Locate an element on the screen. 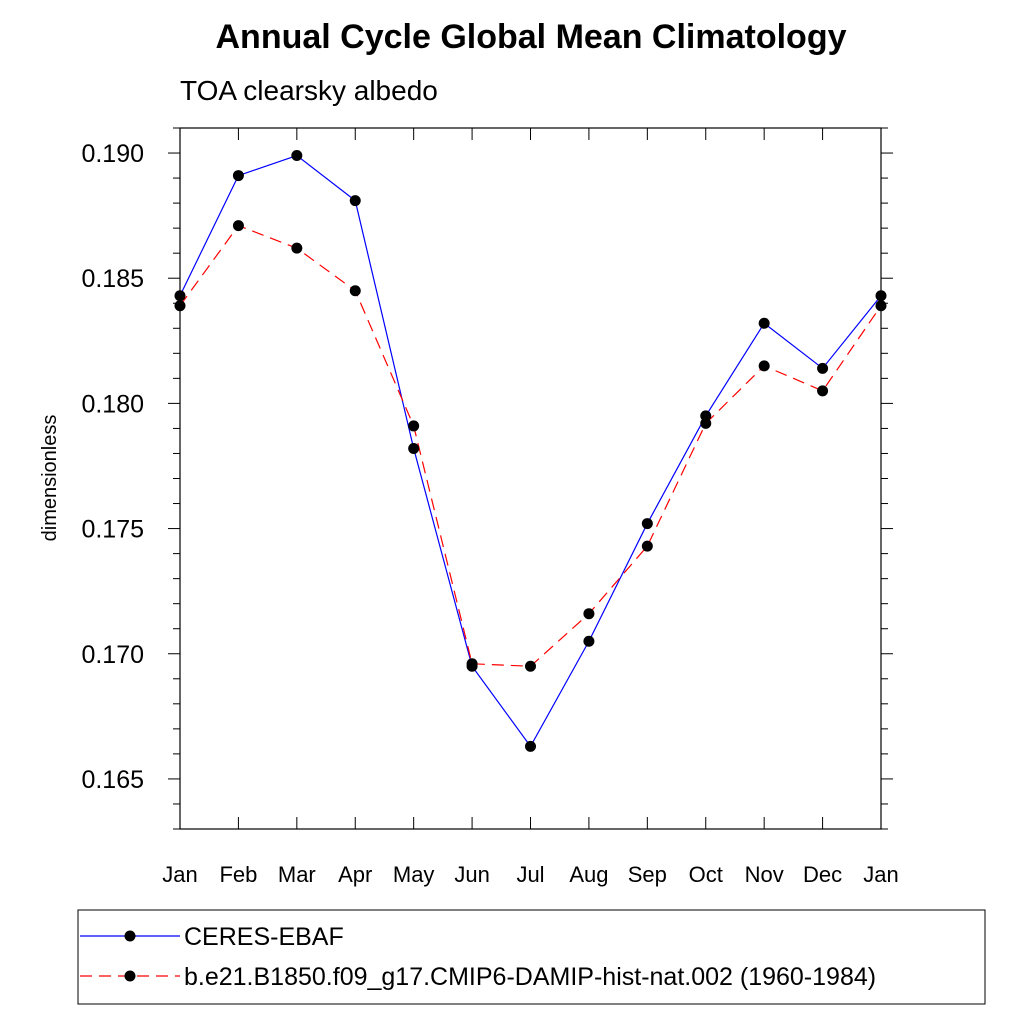 Image resolution: width=1024 pixels, height=1024 pixels. y-tick-label: 0.175 is located at coordinates (112, 530).